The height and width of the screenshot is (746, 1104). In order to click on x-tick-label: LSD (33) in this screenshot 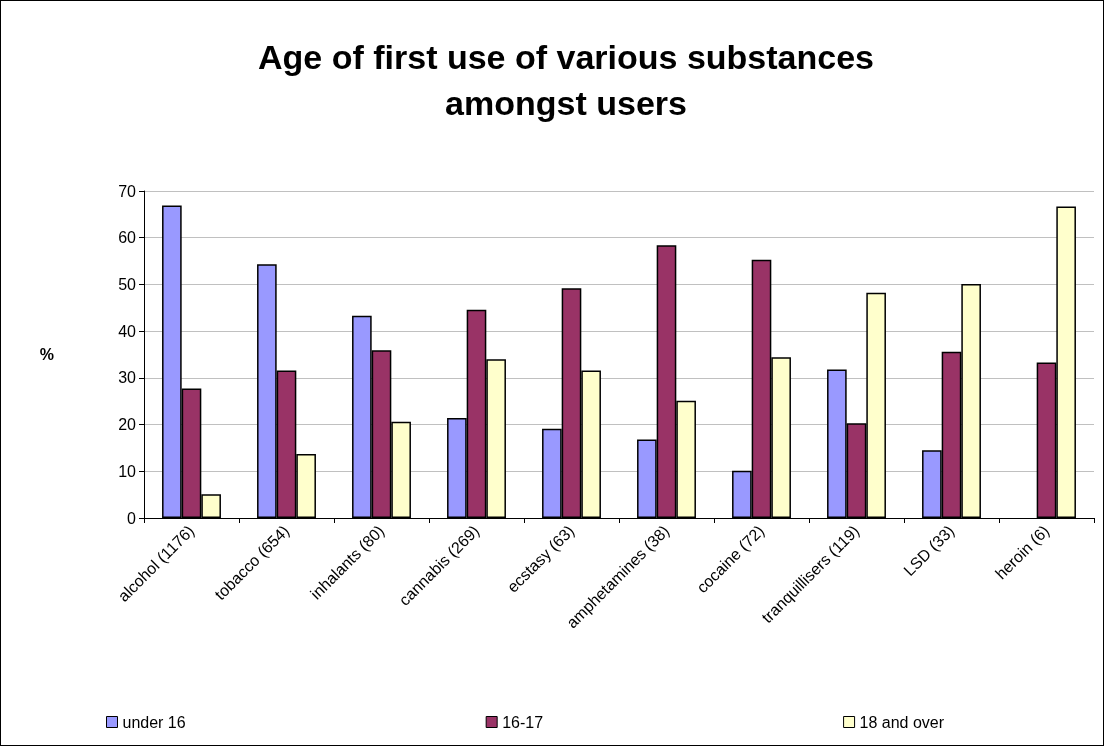, I will do `click(929, 550)`.